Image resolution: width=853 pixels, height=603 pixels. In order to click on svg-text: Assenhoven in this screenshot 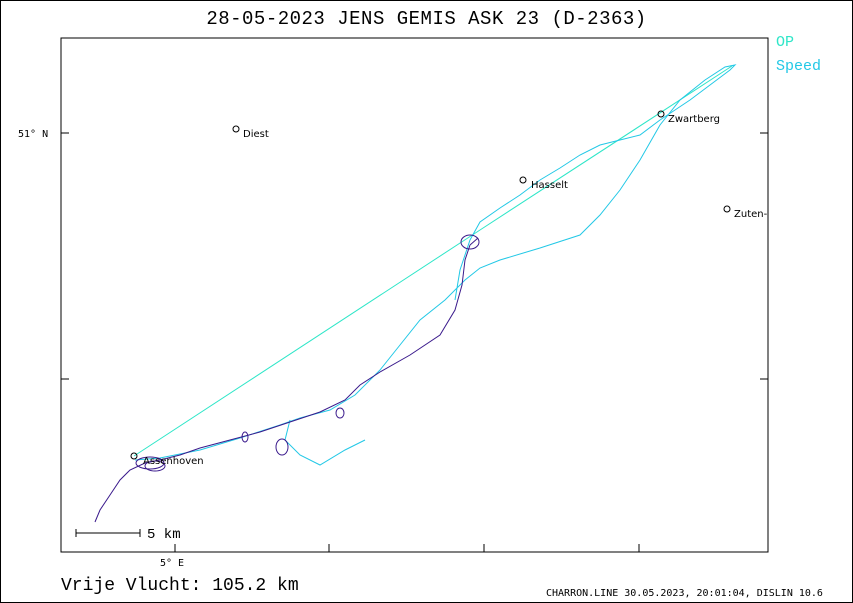, I will do `click(173, 461)`.